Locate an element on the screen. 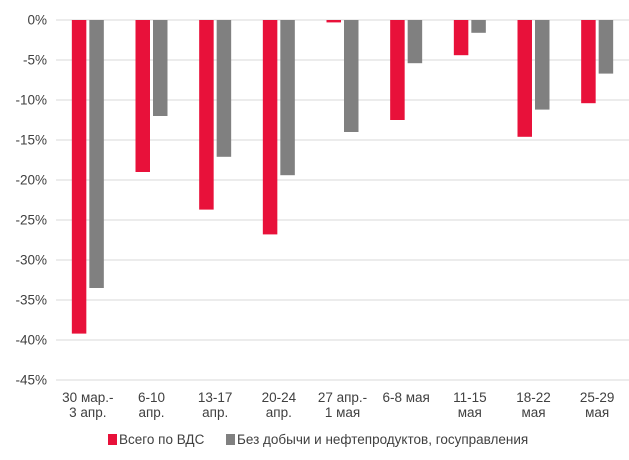 The height and width of the screenshot is (460, 629). x-tick-label: 30 мар.-3 апр. is located at coordinates (87, 405).